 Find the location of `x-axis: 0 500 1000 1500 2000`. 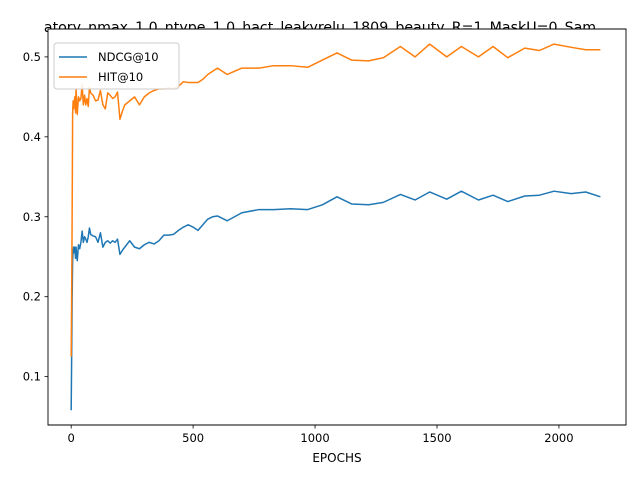

x-axis: 0 500 1000 1500 2000 is located at coordinates (321, 435).